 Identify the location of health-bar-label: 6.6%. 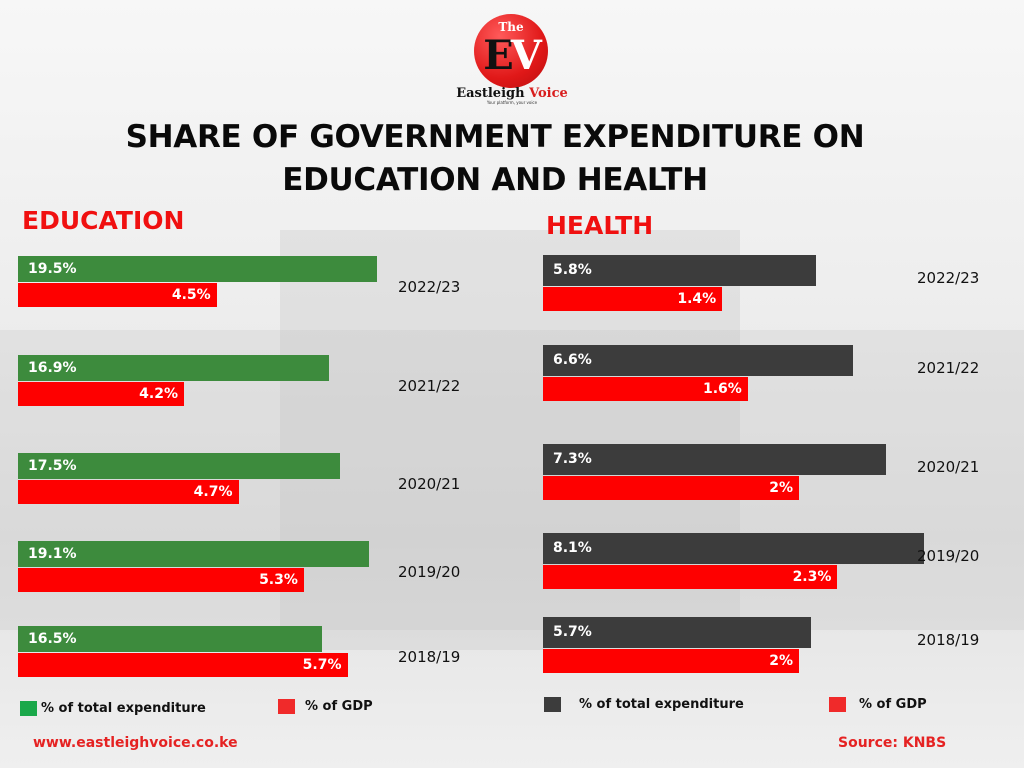
(572, 360).